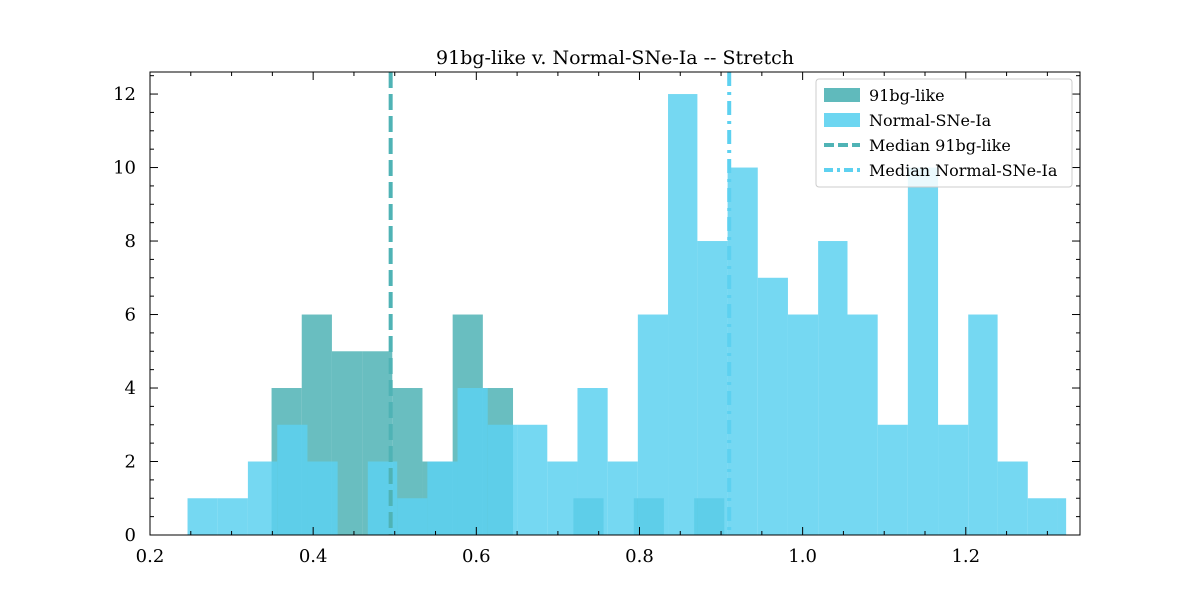 Image resolution: width=1200 pixels, height=600 pixels. What do you see at coordinates (124, 168) in the screenshot?
I see `y-tick-label: 10` at bounding box center [124, 168].